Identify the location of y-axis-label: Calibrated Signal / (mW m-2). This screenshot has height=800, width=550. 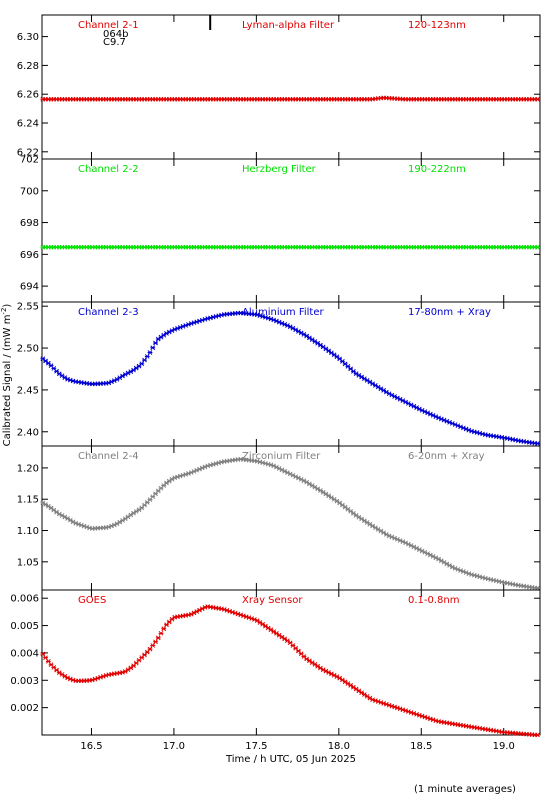
(6, 375).